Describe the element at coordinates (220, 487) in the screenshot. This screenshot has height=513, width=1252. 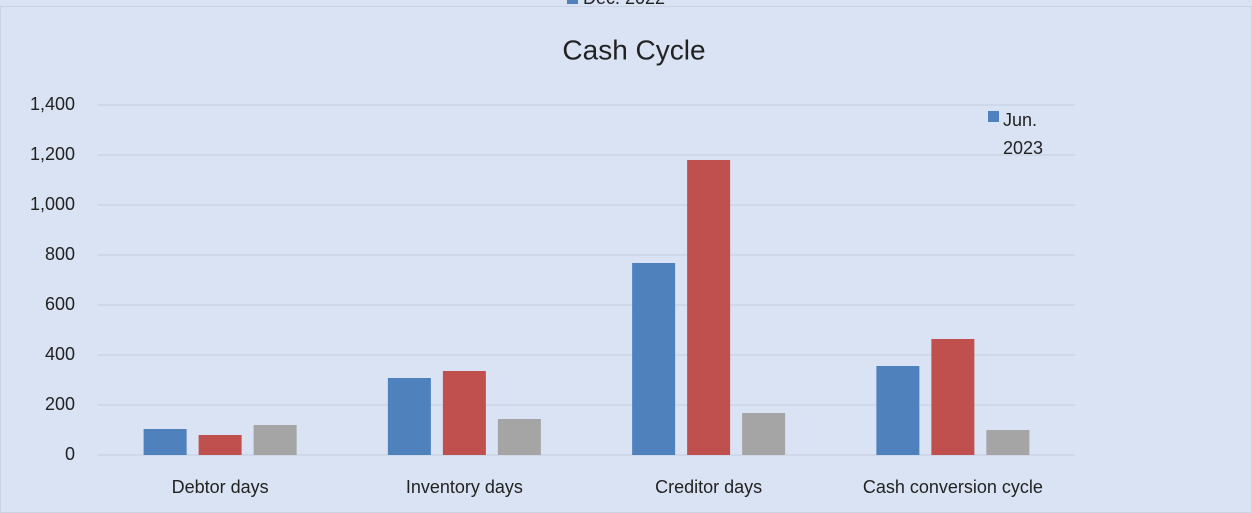
I see `x-tick-label: Debtor days` at that location.